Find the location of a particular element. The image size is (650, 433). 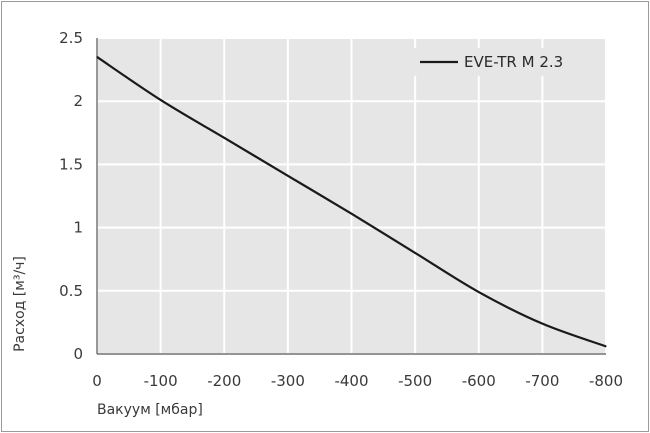

x-tick-label: -700 is located at coordinates (542, 381).